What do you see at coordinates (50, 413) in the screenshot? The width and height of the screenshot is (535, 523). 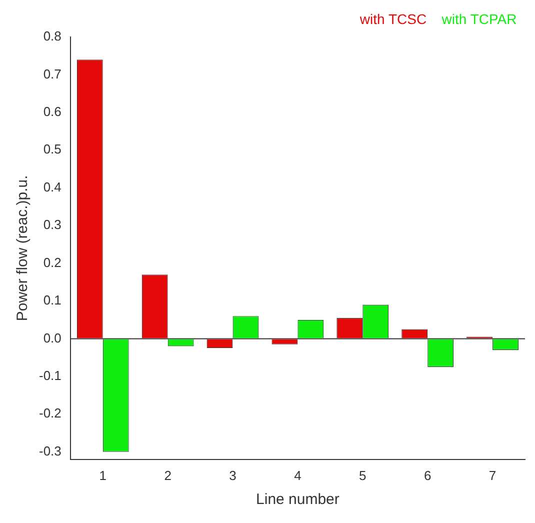 I see `y-tick-label: -0.2` at bounding box center [50, 413].